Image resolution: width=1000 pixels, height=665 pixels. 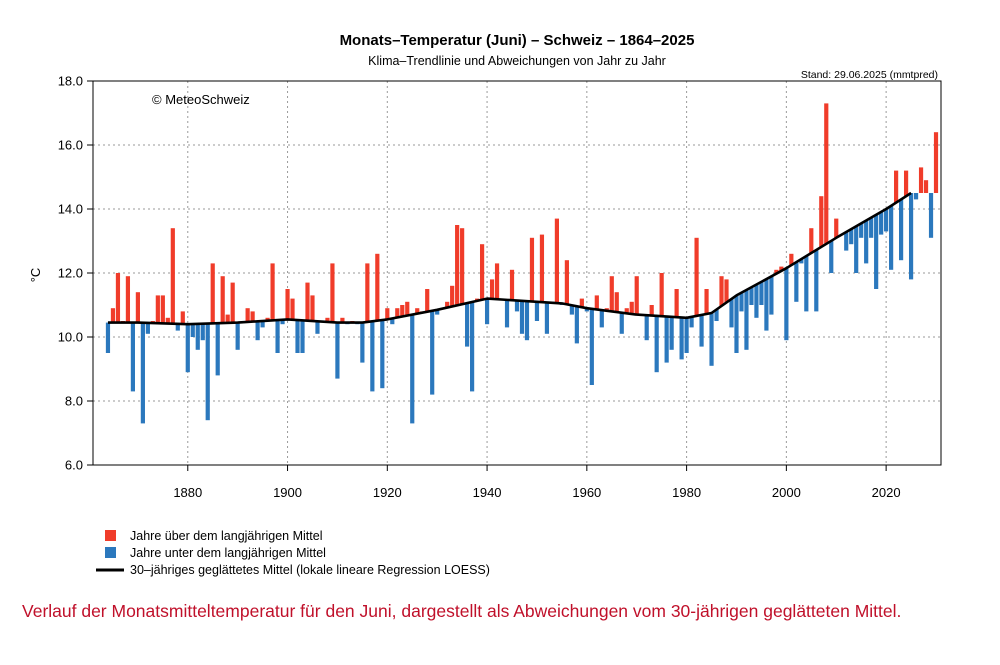 What do you see at coordinates (287, 492) in the screenshot?
I see `x-tick-label: 1900` at bounding box center [287, 492].